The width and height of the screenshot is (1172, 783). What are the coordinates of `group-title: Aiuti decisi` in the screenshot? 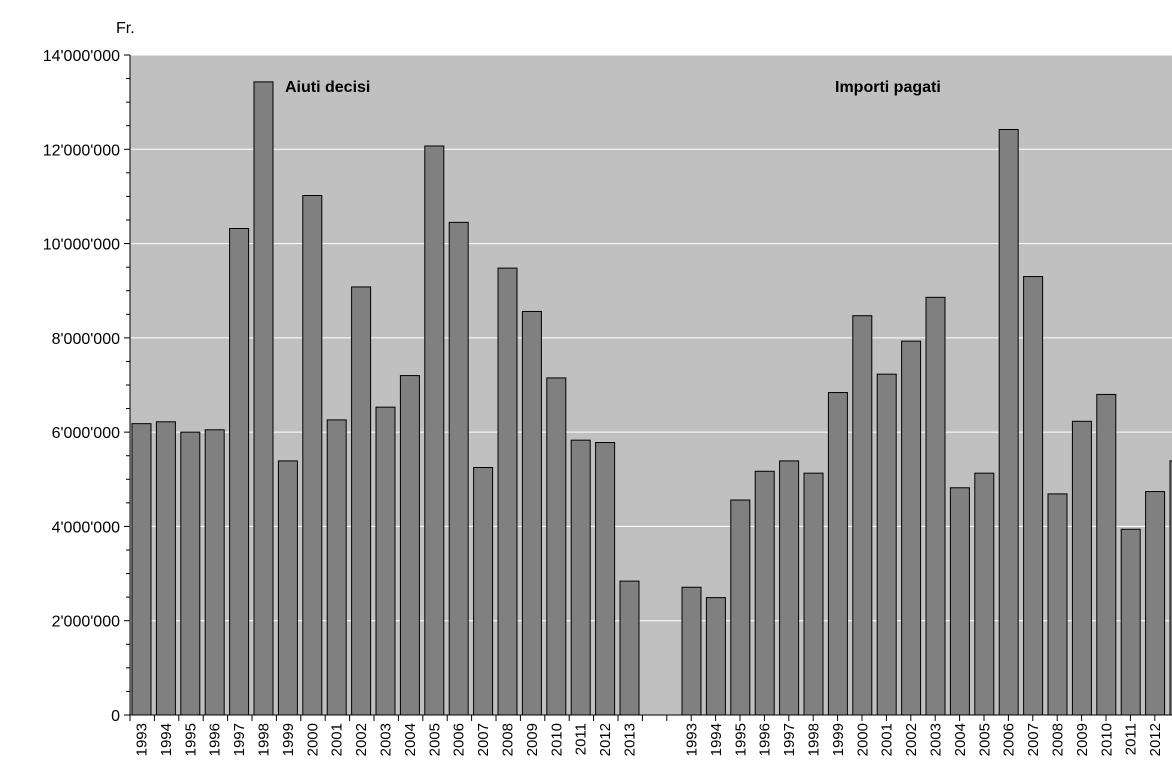 It's located at (327, 87).